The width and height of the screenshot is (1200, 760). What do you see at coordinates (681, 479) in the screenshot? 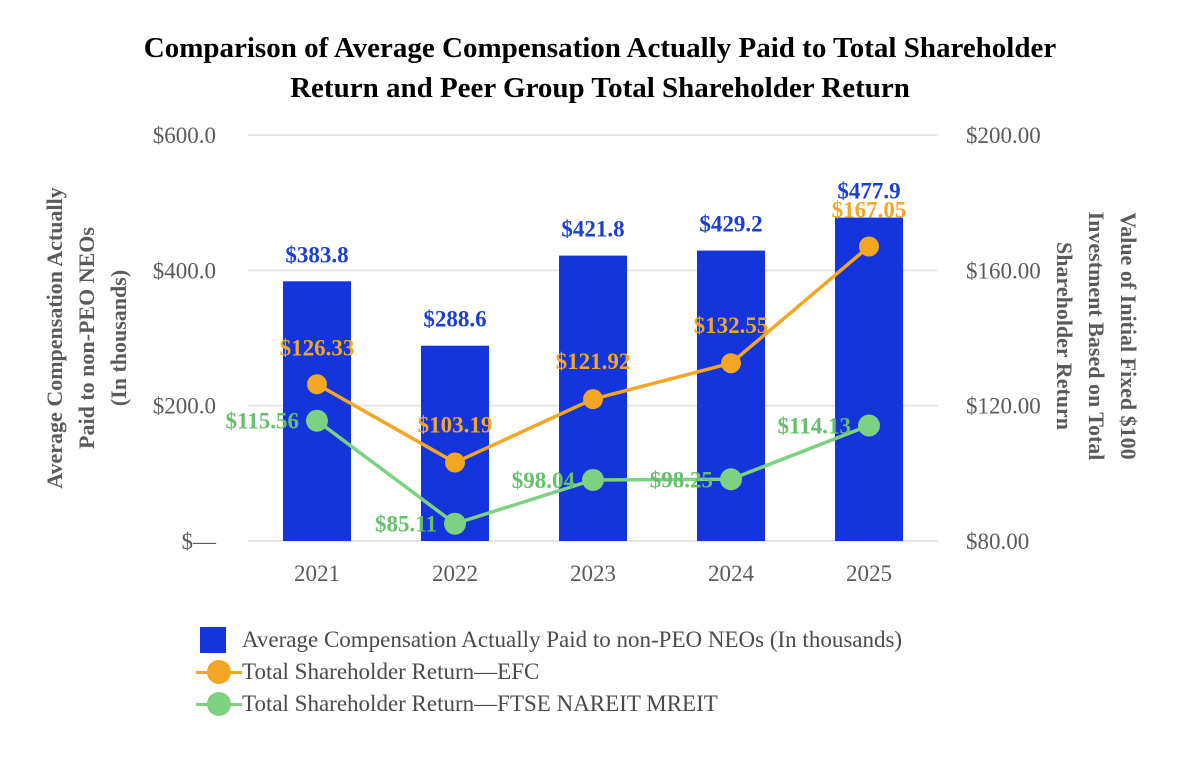
I see `ftse-value-label: $98.25` at bounding box center [681, 479].